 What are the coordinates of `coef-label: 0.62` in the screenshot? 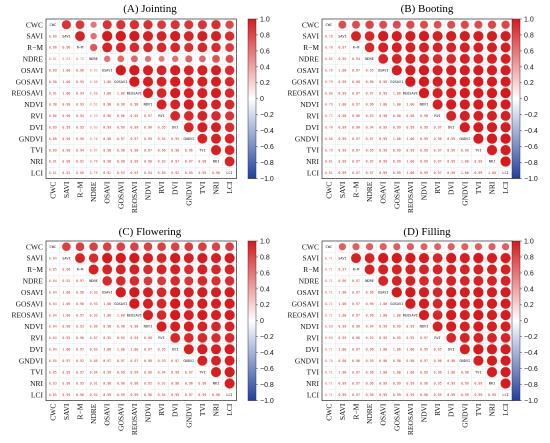 It's located at (94, 105).